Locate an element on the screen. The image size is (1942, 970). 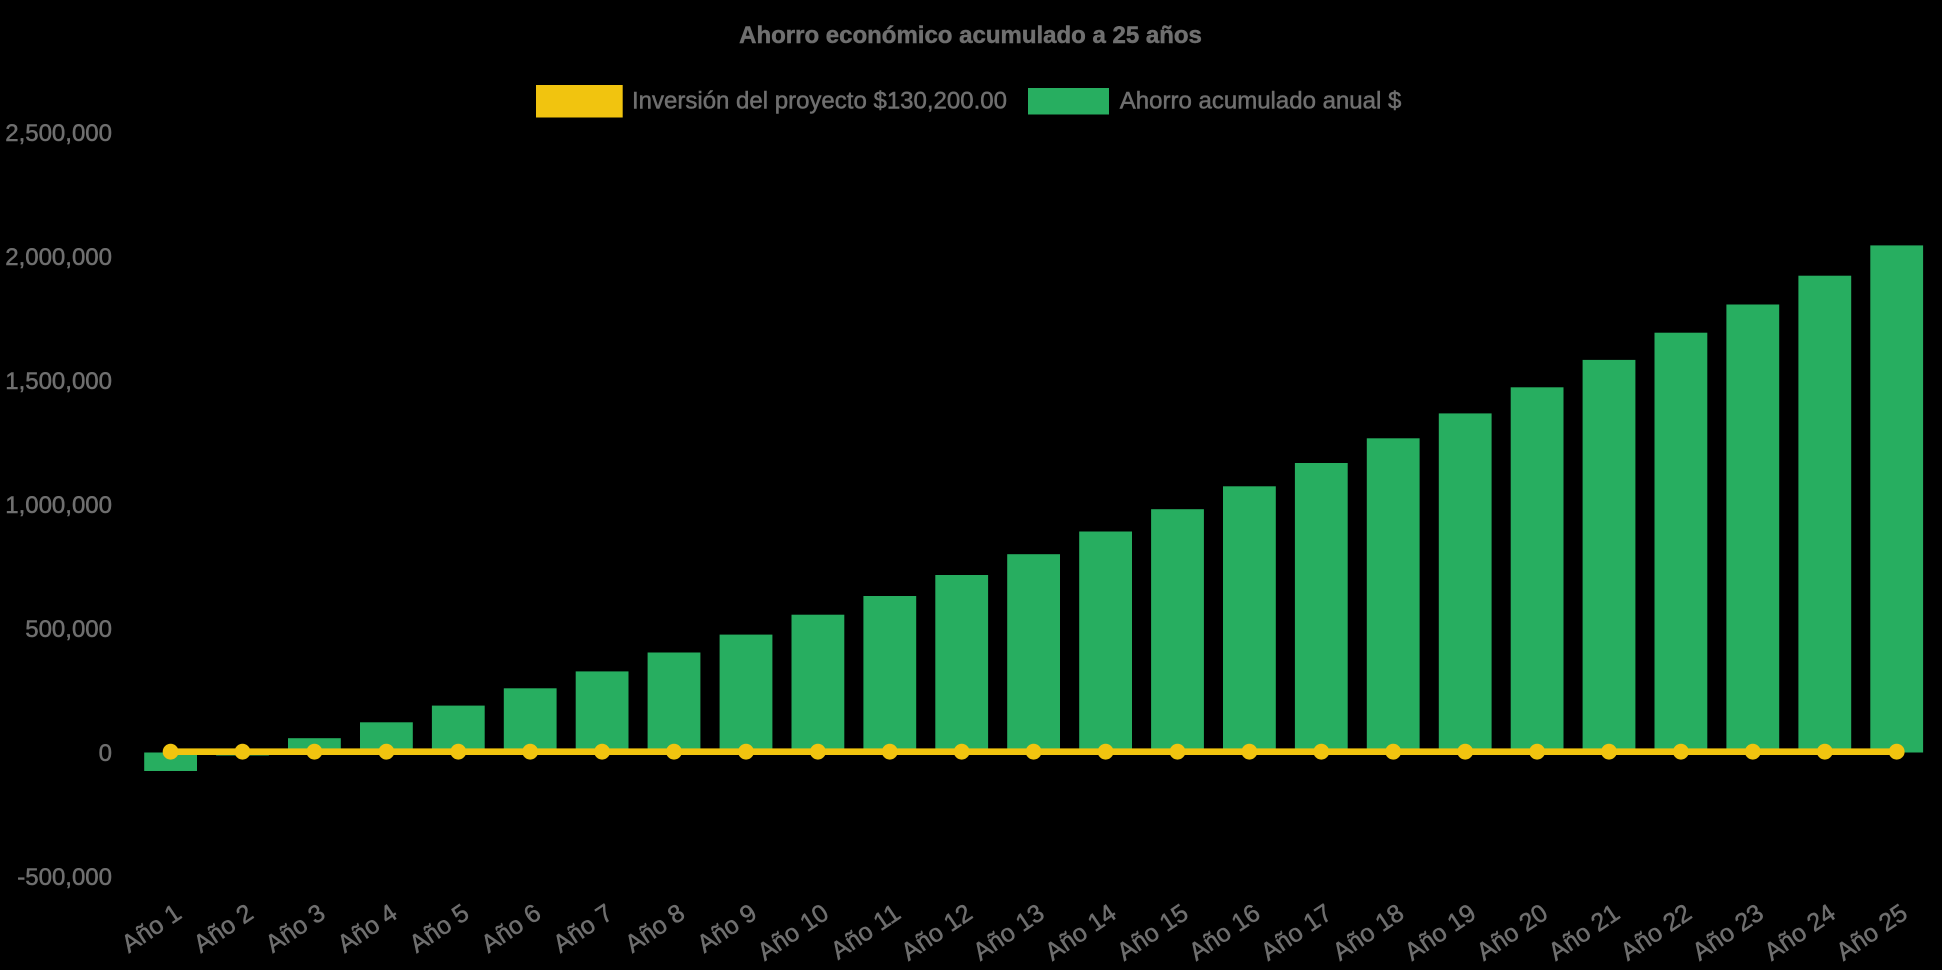
svg-text:Inversión del proyecto $130,20: Inversión del proyecto $130,200.00 is located at coordinates (819, 100).